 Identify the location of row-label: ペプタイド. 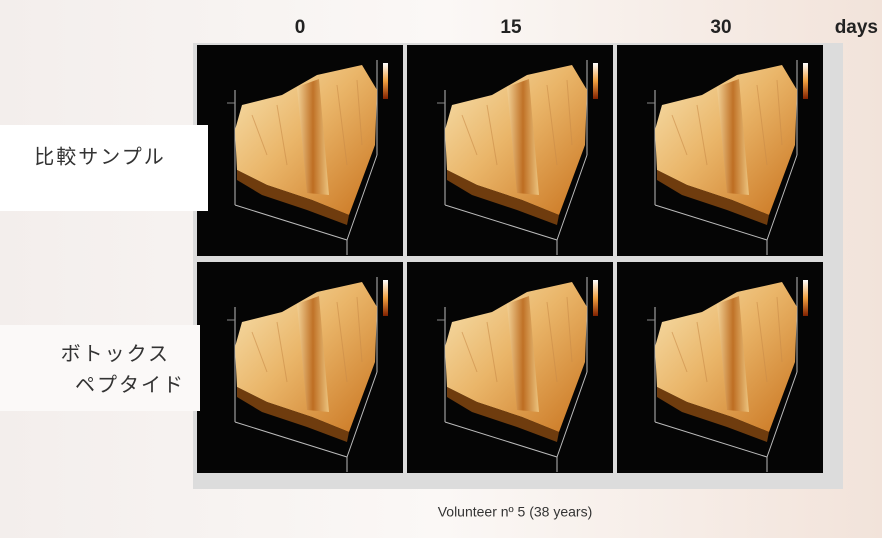
(130, 385).